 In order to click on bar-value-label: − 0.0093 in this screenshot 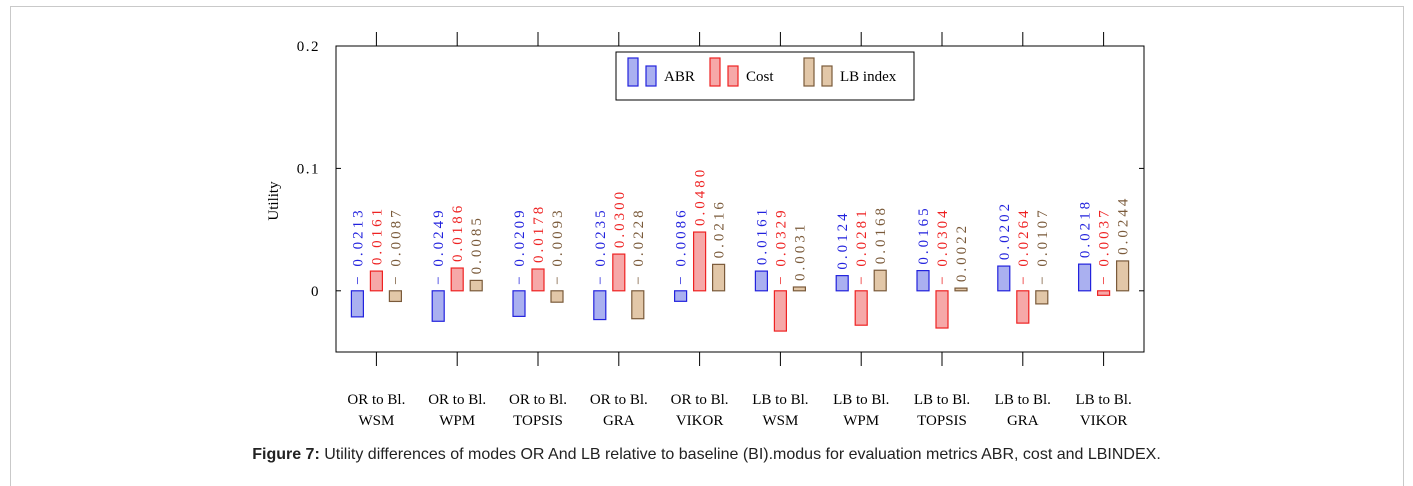, I will do `click(558, 245)`.